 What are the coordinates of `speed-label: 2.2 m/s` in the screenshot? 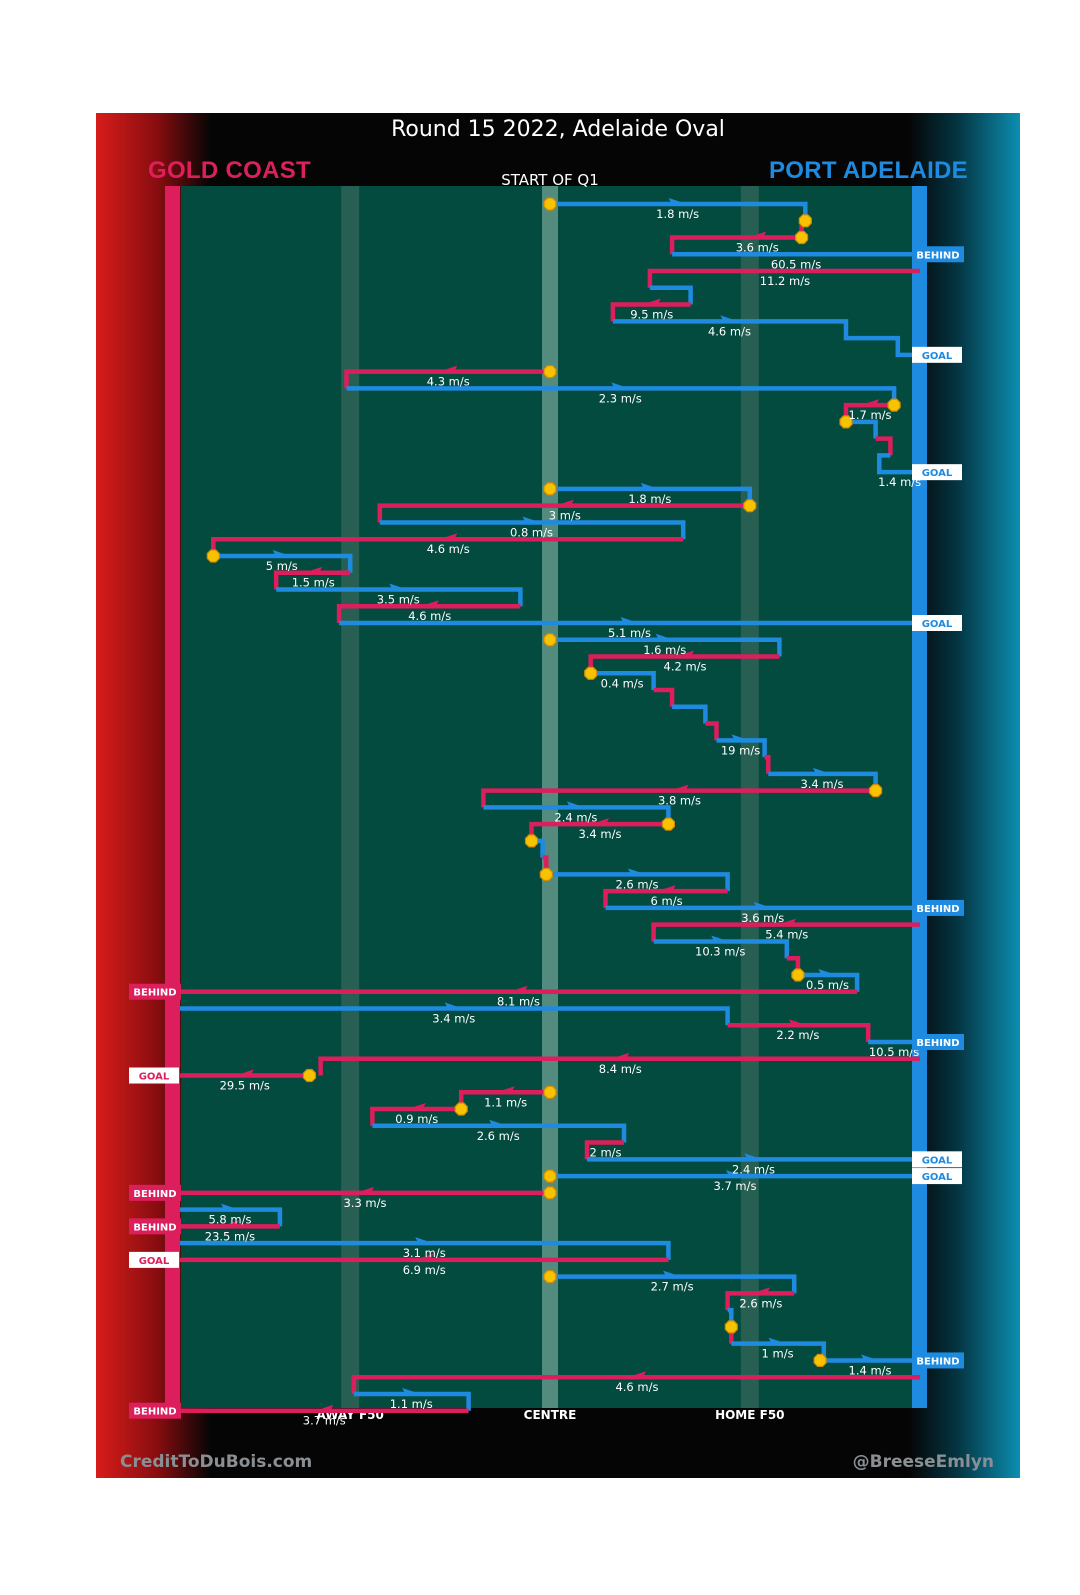 It's located at (797, 1035).